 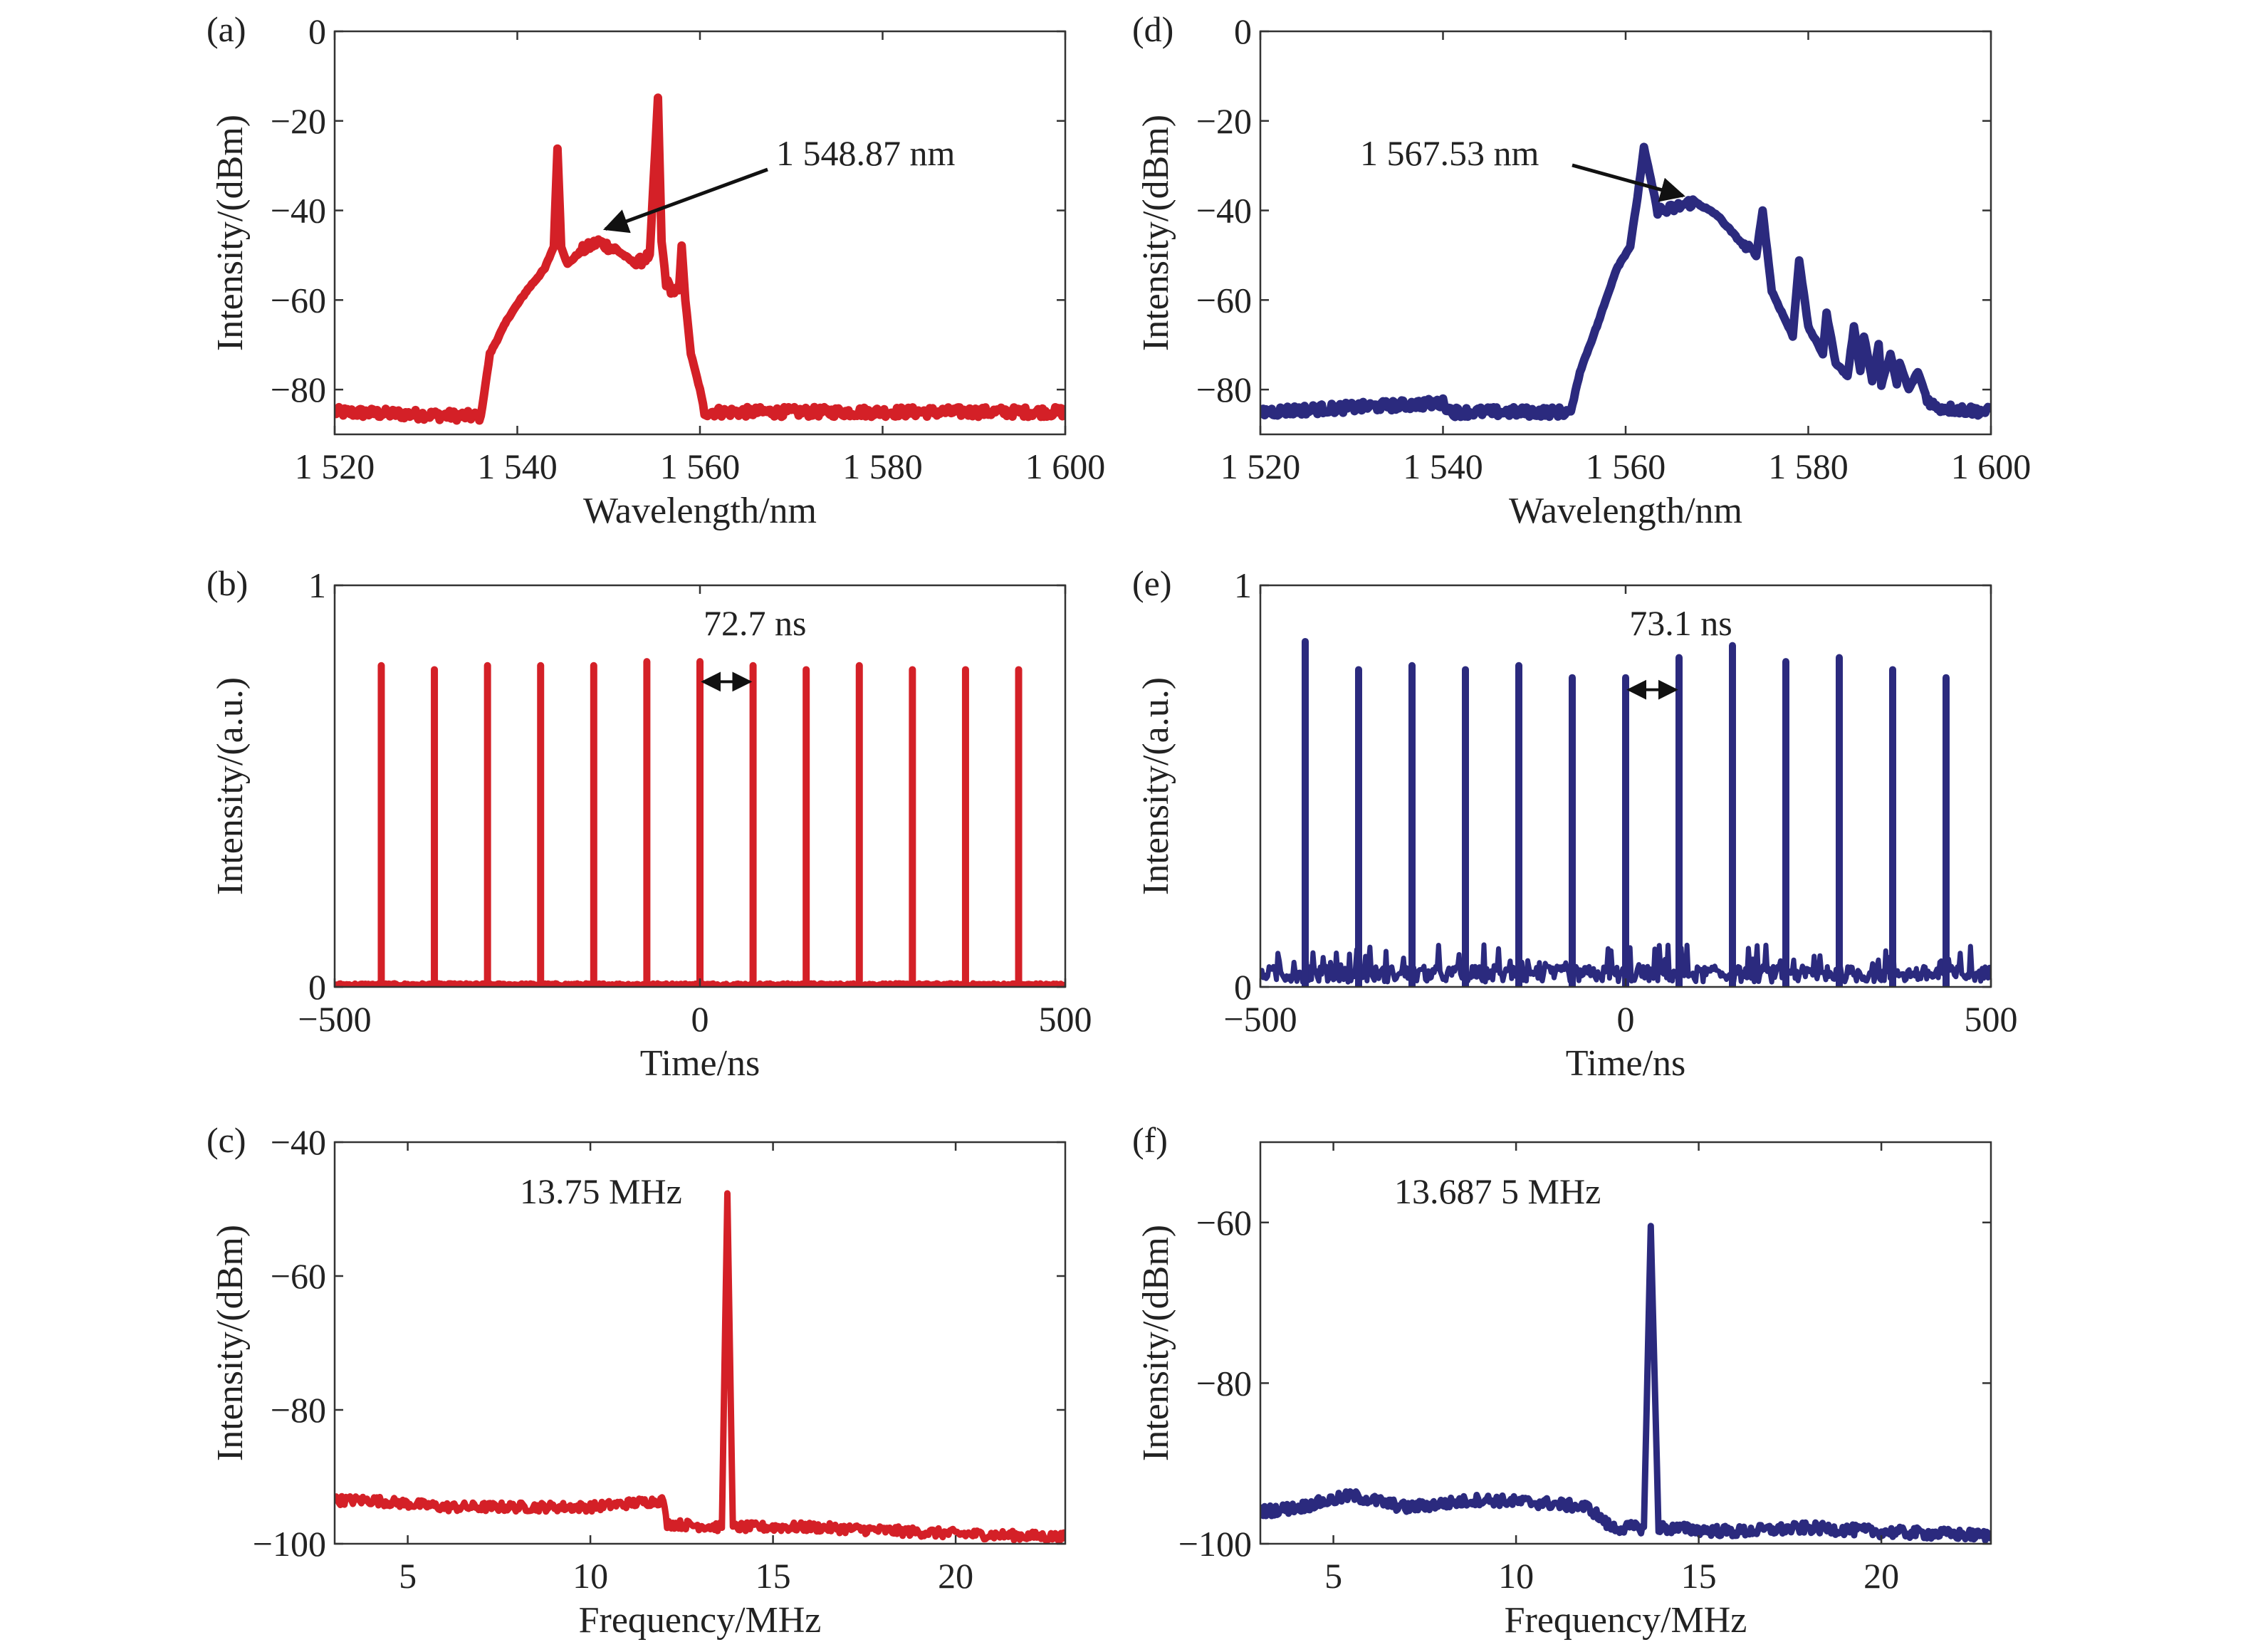 I want to click on panel-label: (c), so click(x=226, y=1140).